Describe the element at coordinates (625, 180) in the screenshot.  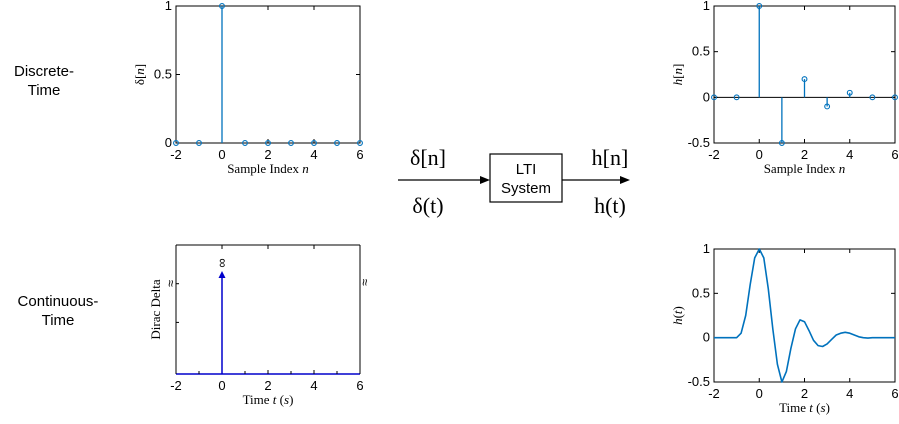
I see `output-arrow-head` at that location.